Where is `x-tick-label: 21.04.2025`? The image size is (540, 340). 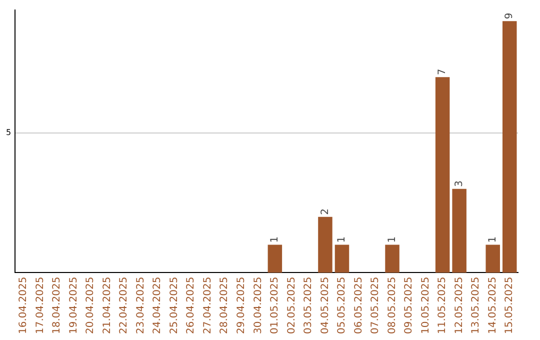
x-tick-label: 21.04.2025 is located at coordinates (107, 305).